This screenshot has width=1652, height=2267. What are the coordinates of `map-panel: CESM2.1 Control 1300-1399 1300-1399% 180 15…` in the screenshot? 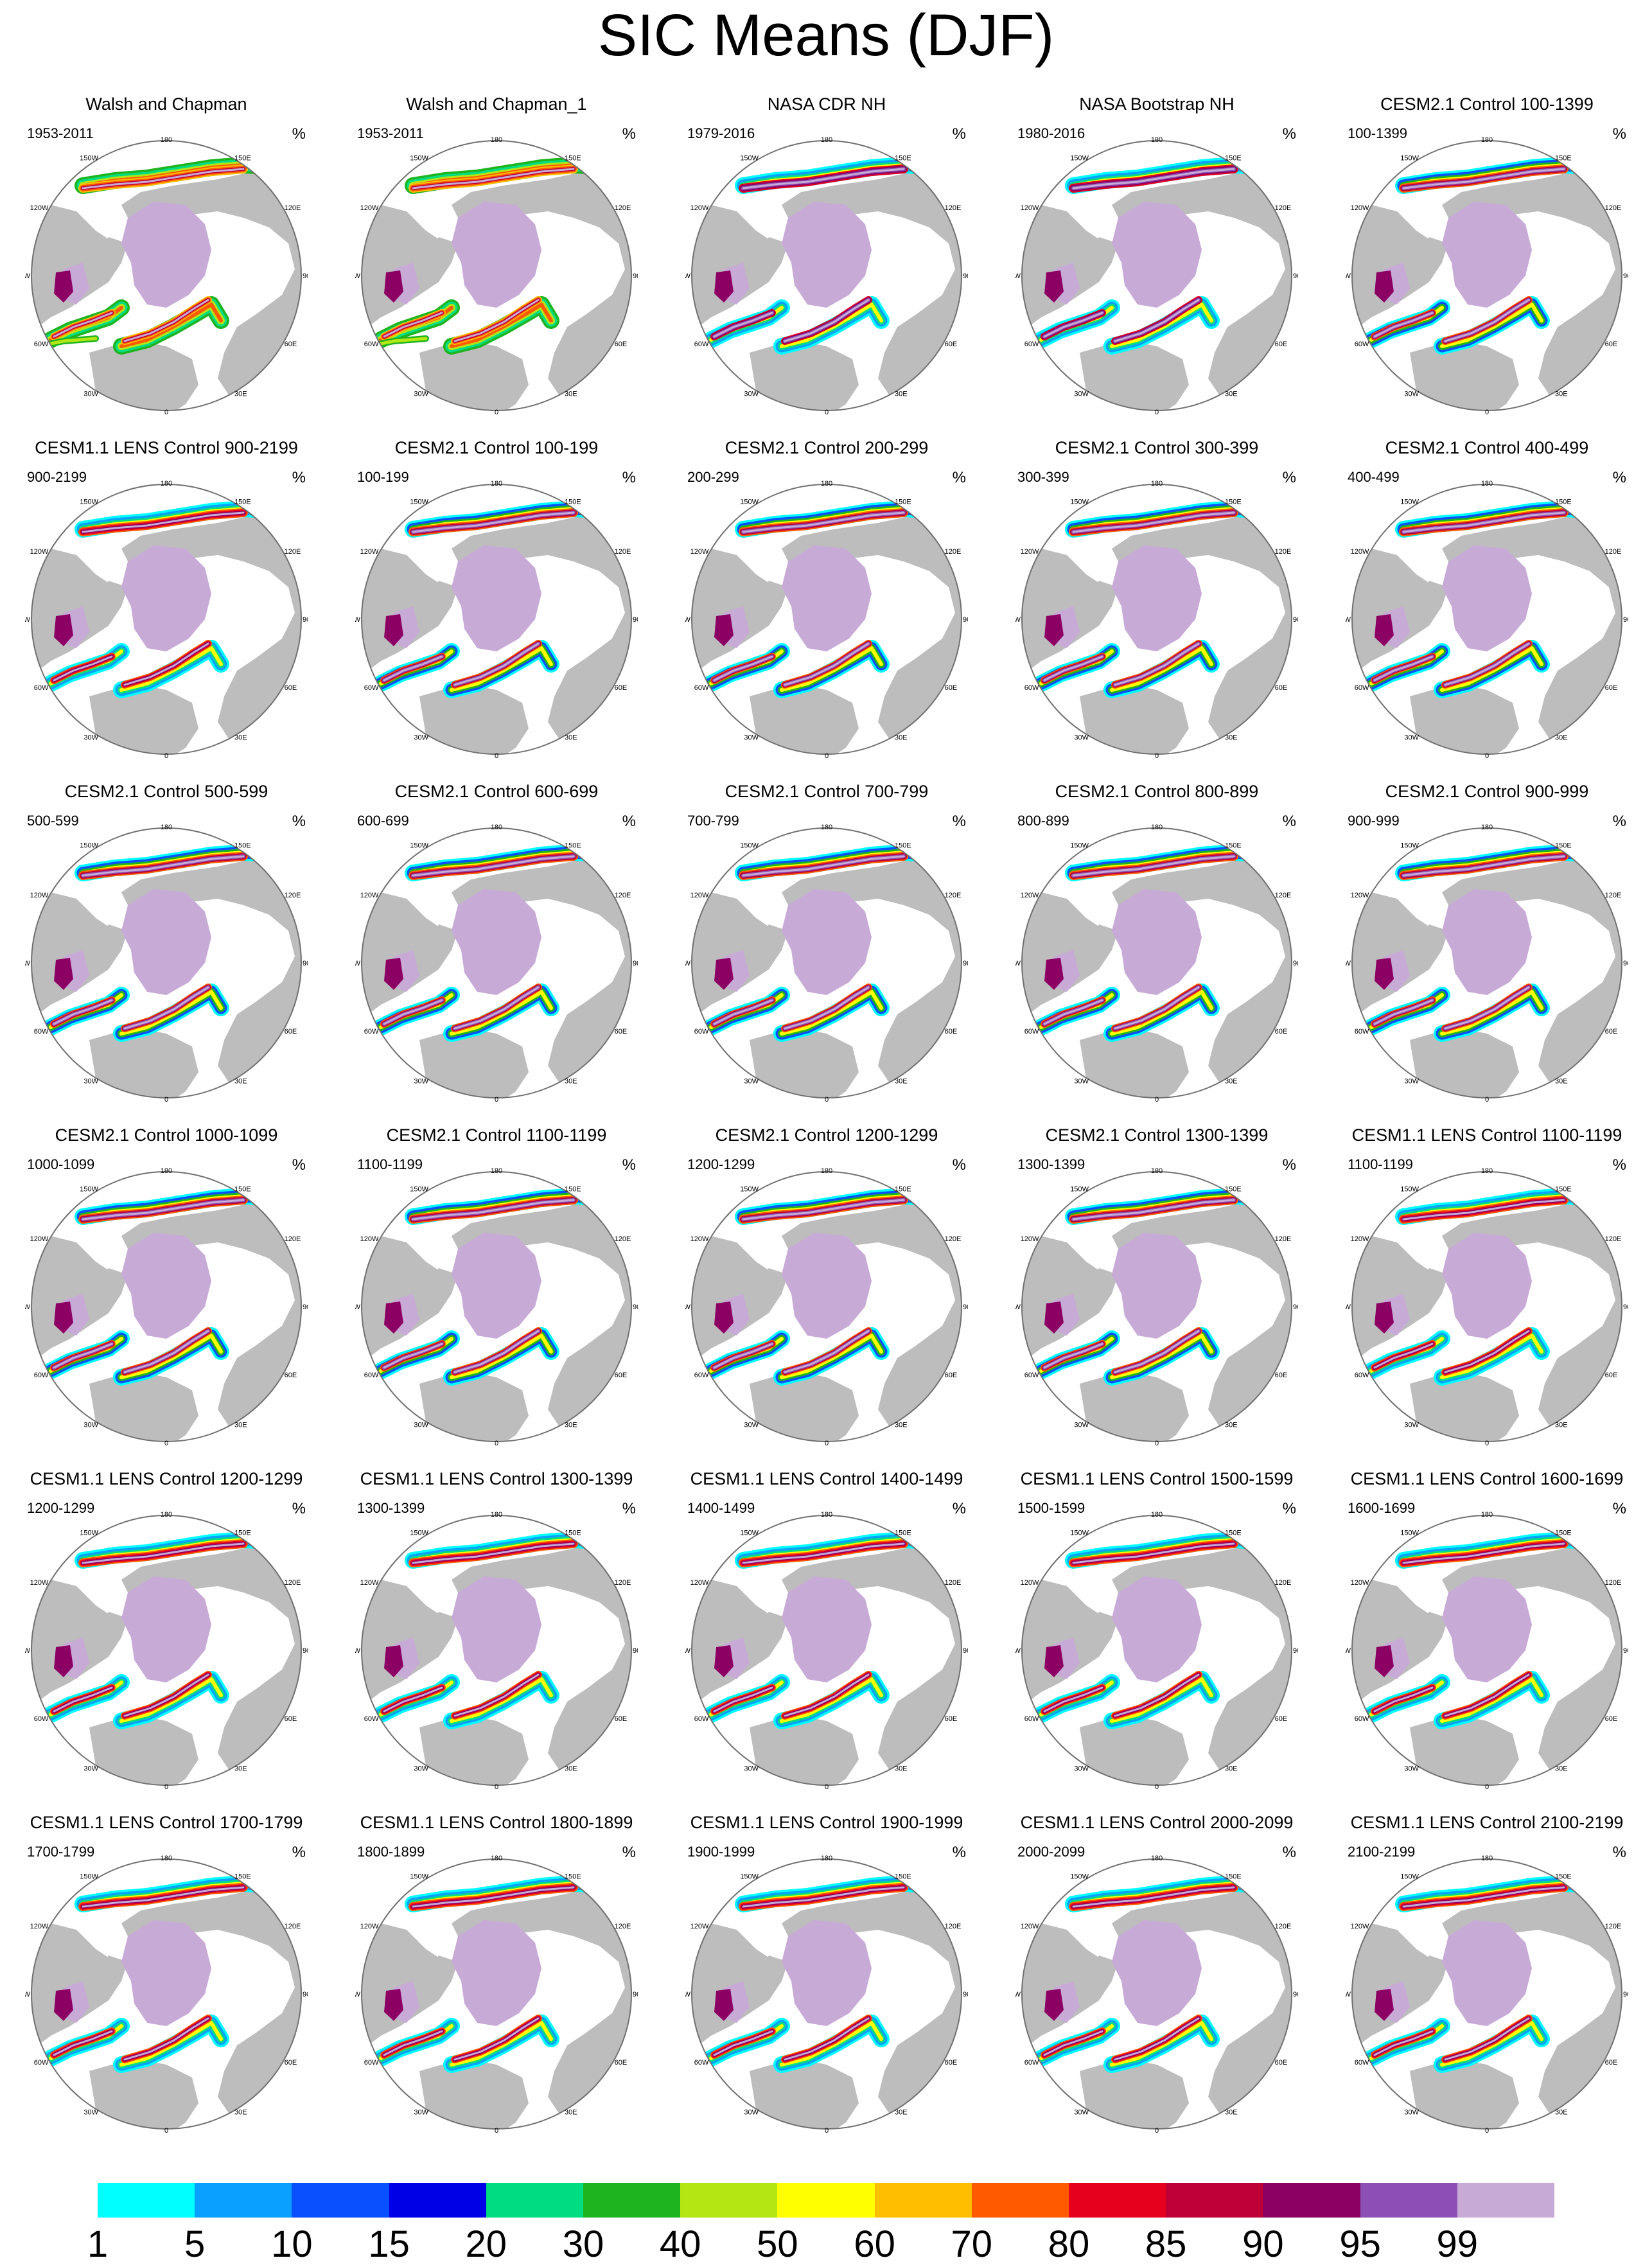 It's located at (1157, 1297).